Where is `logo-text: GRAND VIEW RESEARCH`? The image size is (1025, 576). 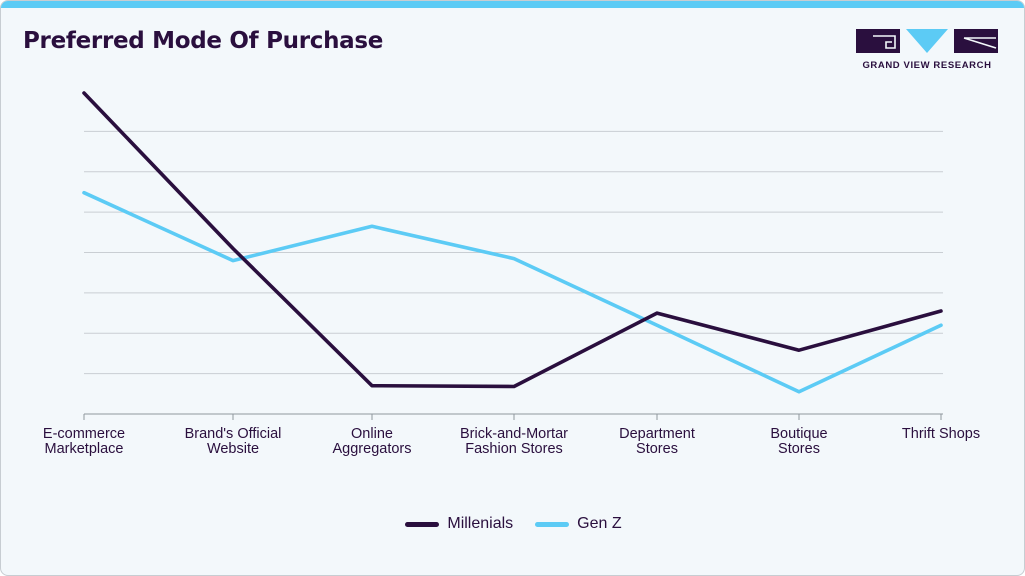 logo-text: GRAND VIEW RESEARCH is located at coordinates (927, 65).